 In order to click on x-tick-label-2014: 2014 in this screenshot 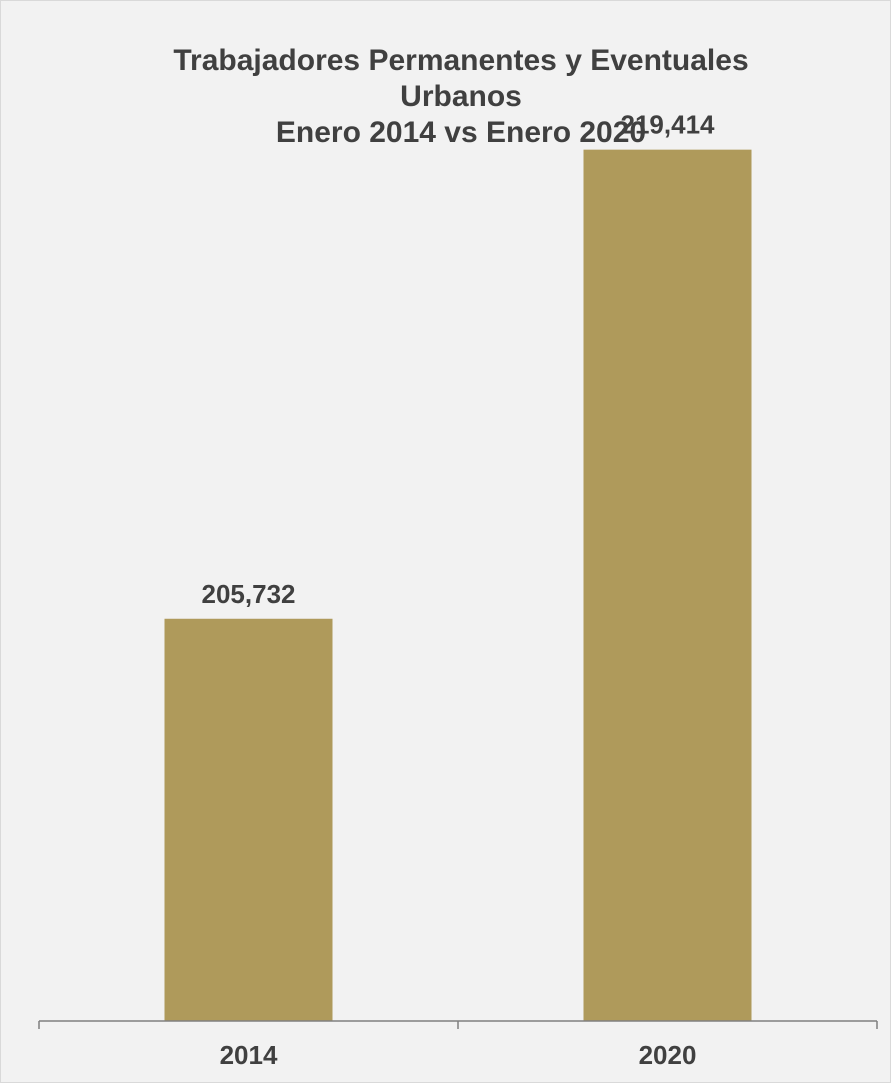, I will do `click(249, 1055)`.